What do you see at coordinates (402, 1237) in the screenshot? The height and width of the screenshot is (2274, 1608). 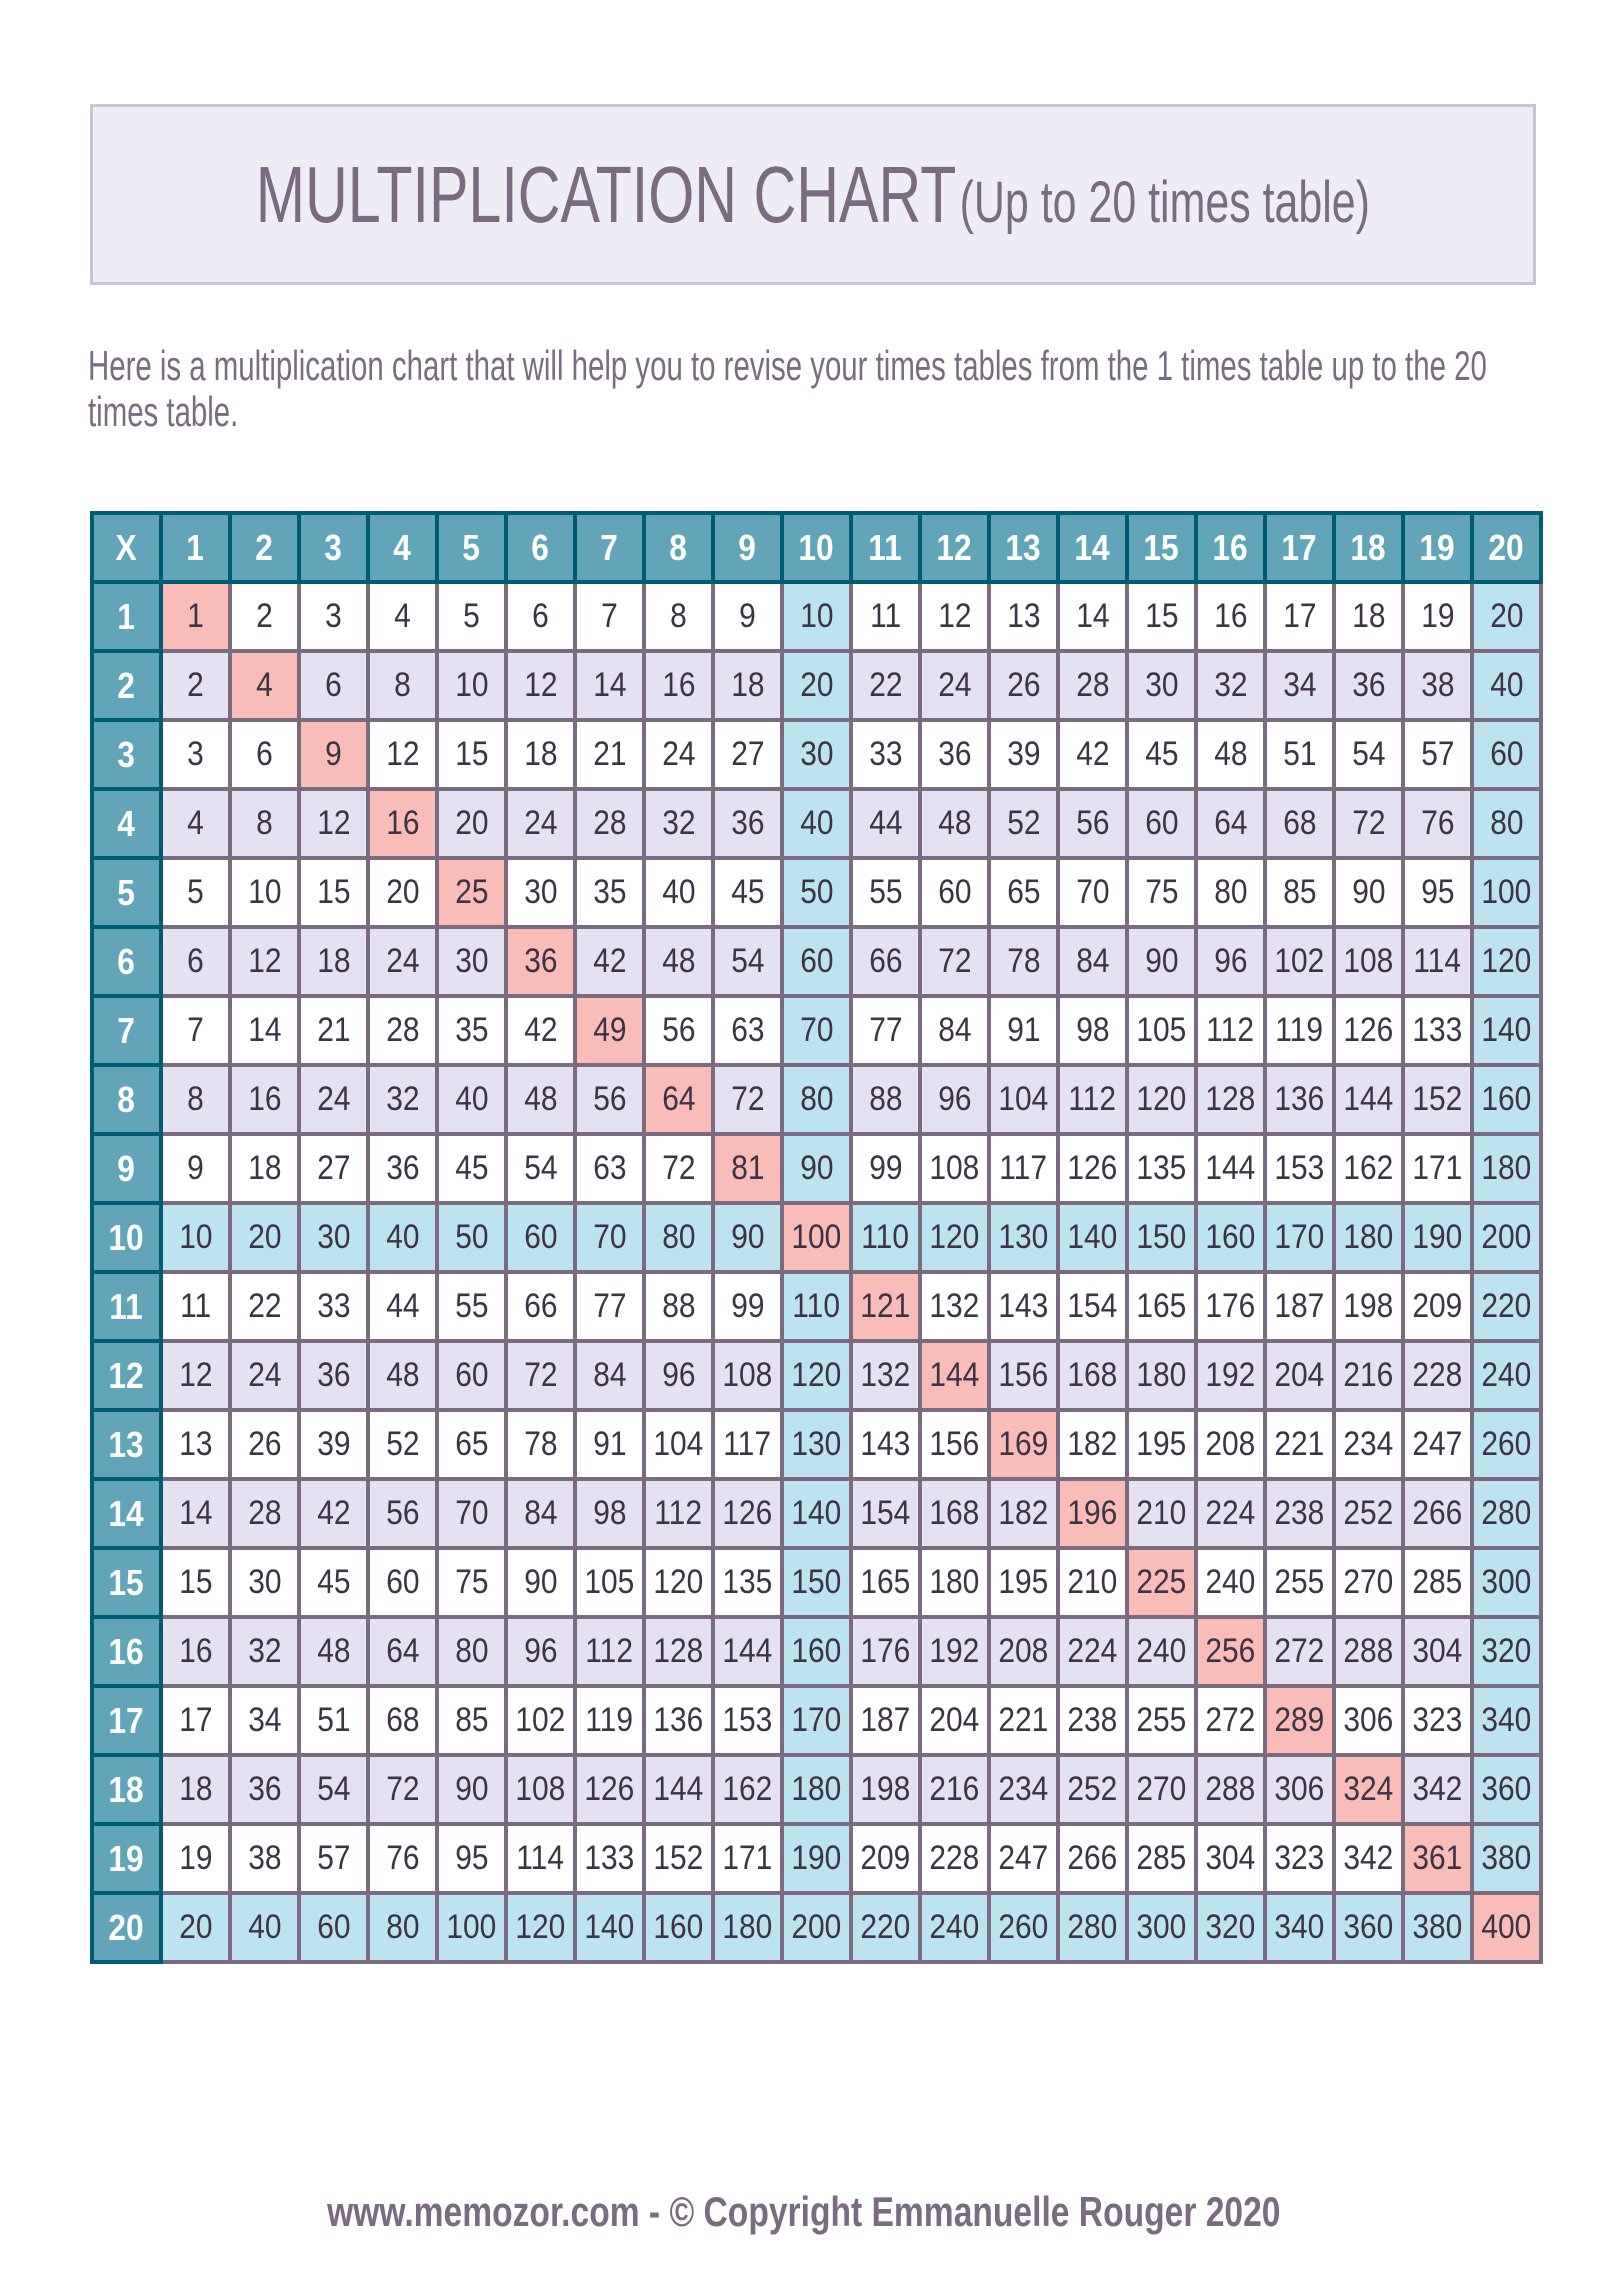 I see `product-cell: 40` at bounding box center [402, 1237].